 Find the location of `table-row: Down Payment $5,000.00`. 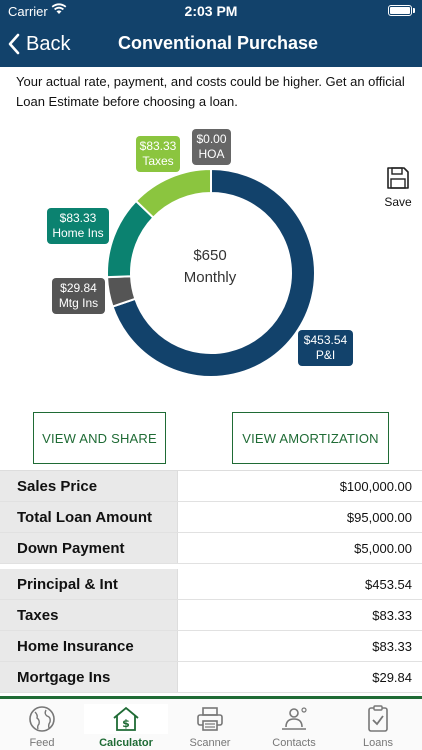

table-row: Down Payment $5,000.00 is located at coordinates (211, 548).